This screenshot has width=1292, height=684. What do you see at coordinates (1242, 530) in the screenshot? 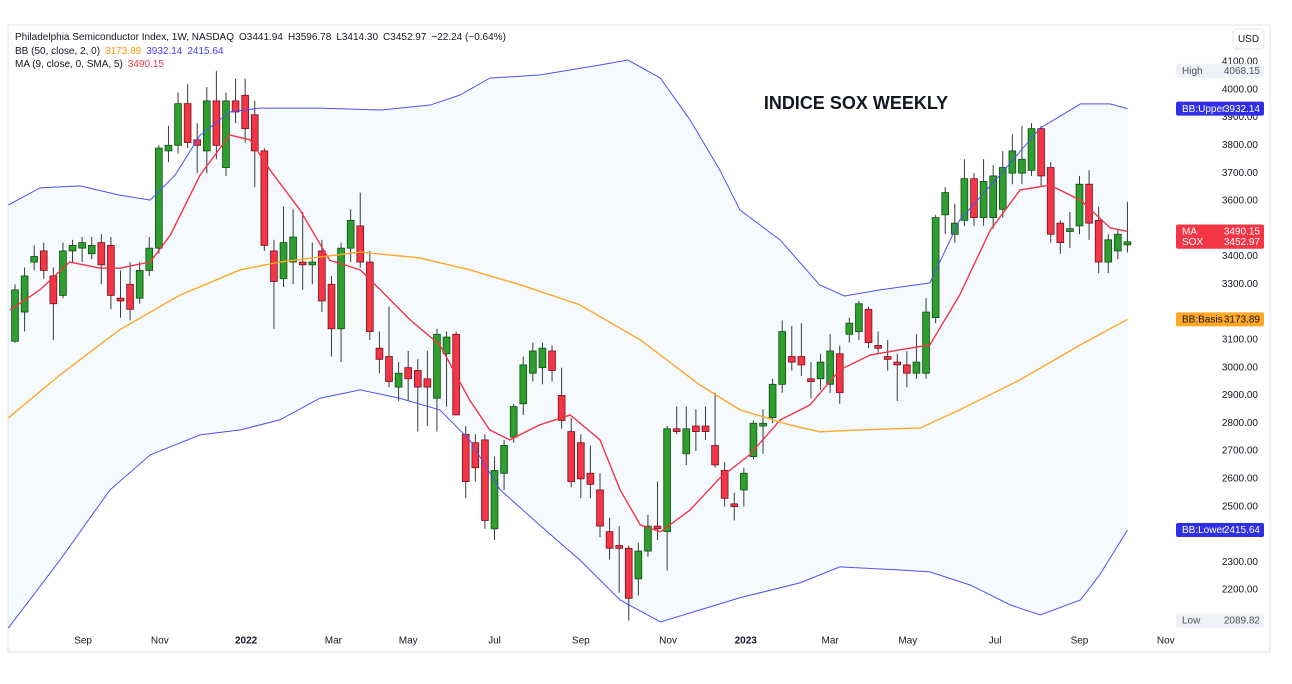
I see `line-badge-value: 2415.64` at bounding box center [1242, 530].